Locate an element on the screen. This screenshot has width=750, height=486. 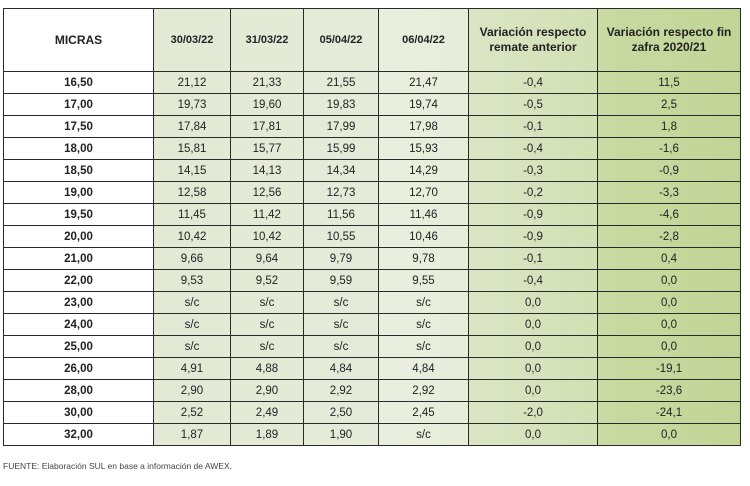
micras-cell: 19,50 is located at coordinates (78, 214).